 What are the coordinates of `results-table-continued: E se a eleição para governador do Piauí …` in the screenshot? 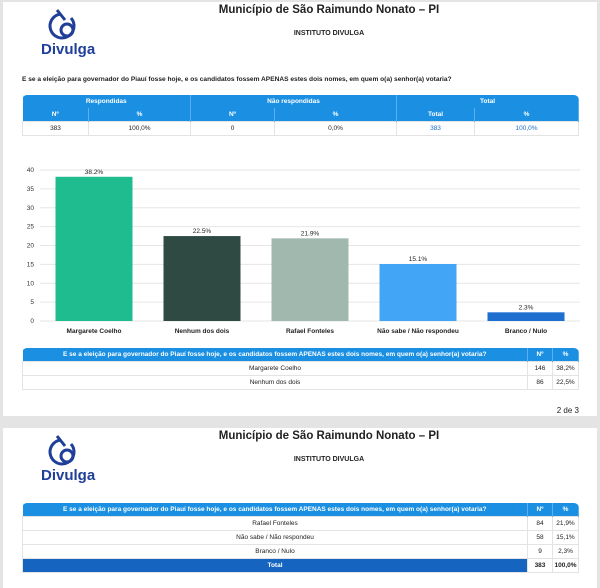 It's located at (300, 538).